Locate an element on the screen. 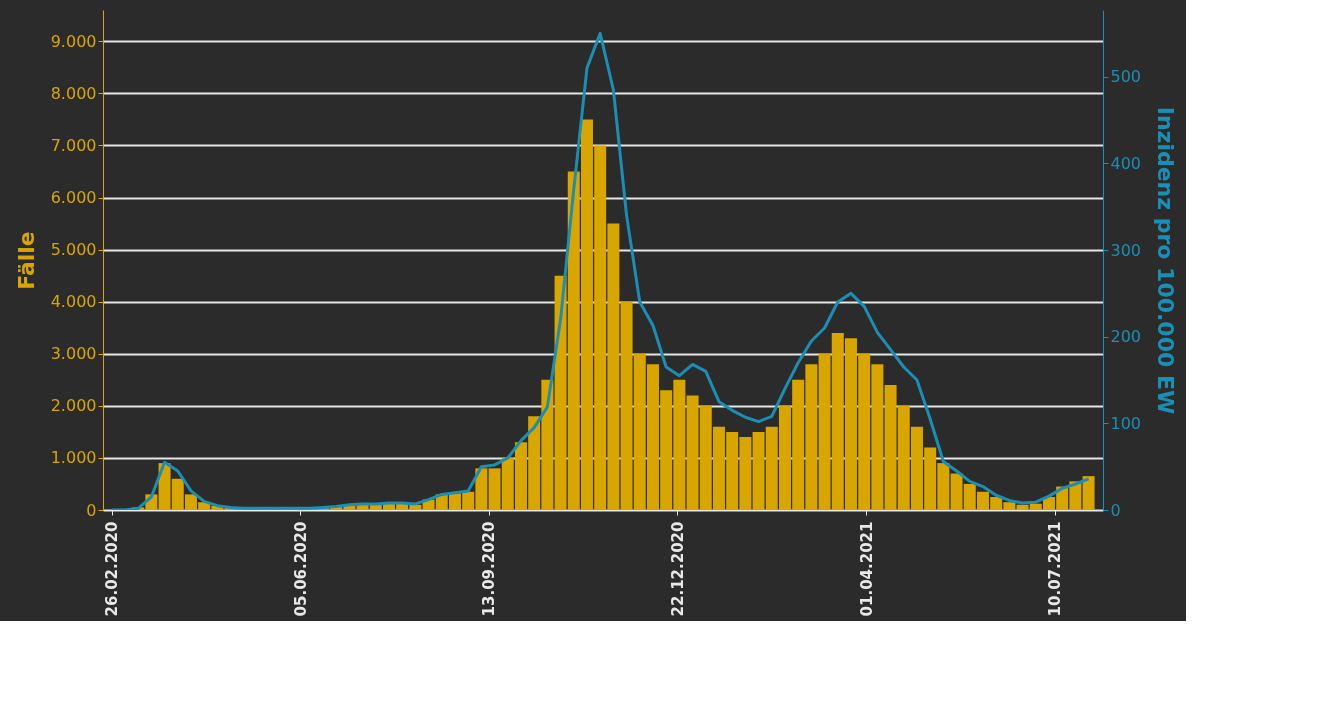 Image resolution: width=1318 pixels, height=727 pixels. y2-tick-label: 0 is located at coordinates (1115, 510).